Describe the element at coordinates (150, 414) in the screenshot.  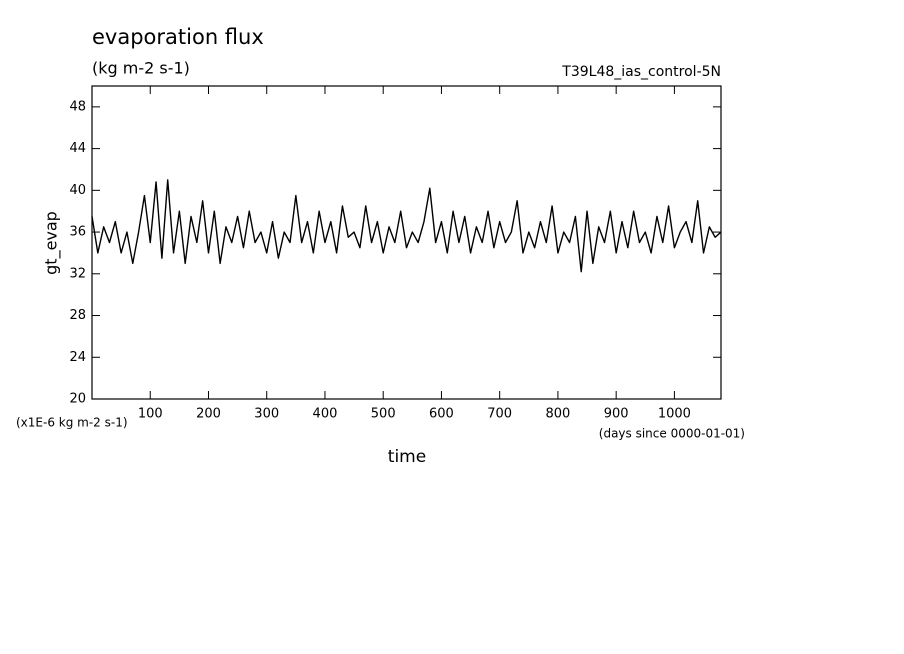
I see `x-tick-label: 100` at that location.